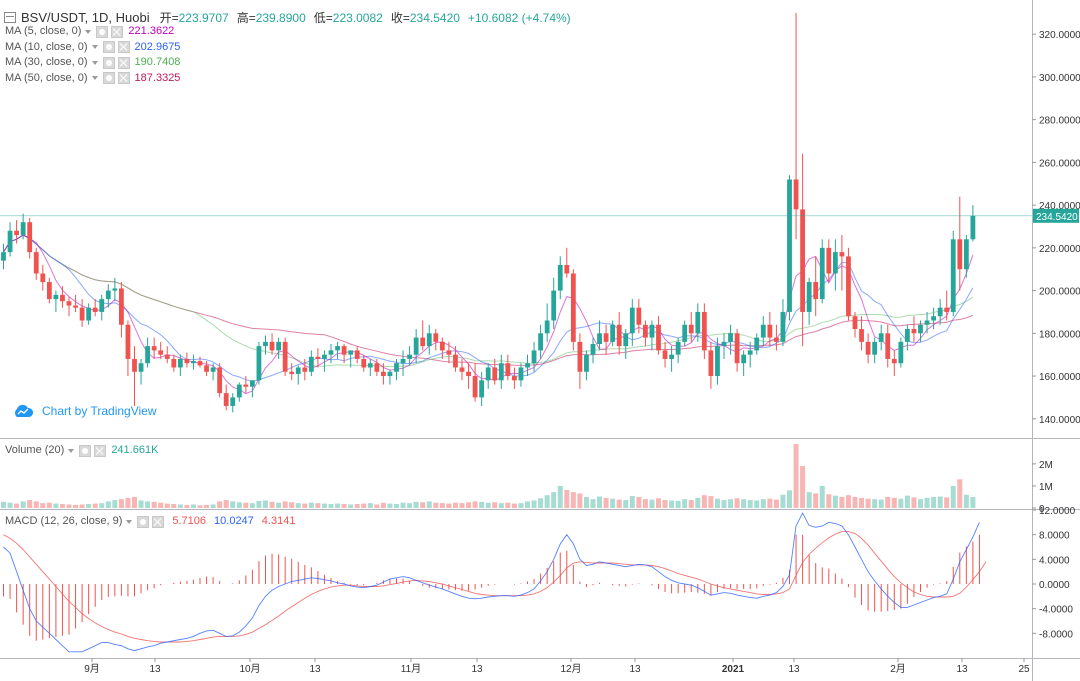 The width and height of the screenshot is (1080, 681). Describe the element at coordinates (280, 17) in the screenshot. I see `high-value: 239.8900` at that location.